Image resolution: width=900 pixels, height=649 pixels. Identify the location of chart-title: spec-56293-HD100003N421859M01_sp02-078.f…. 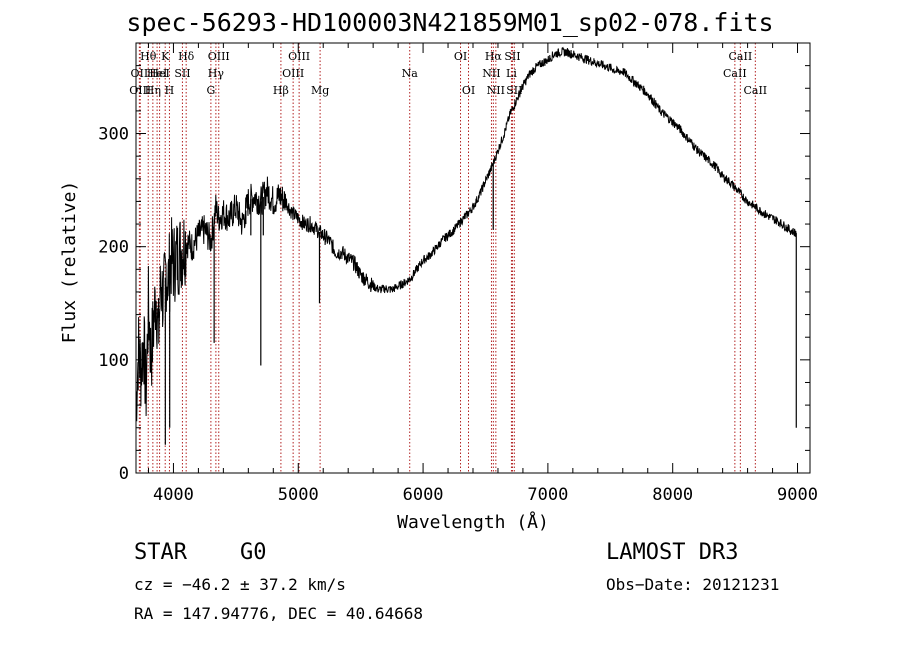
(450, 22).